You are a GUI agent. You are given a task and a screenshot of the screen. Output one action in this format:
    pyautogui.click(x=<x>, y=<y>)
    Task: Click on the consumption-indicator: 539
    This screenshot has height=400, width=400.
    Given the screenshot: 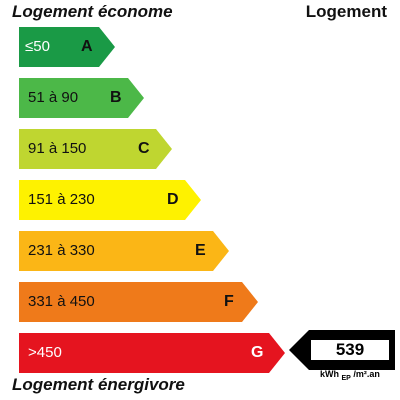 What is the action you would take?
    pyautogui.click(x=342, y=350)
    